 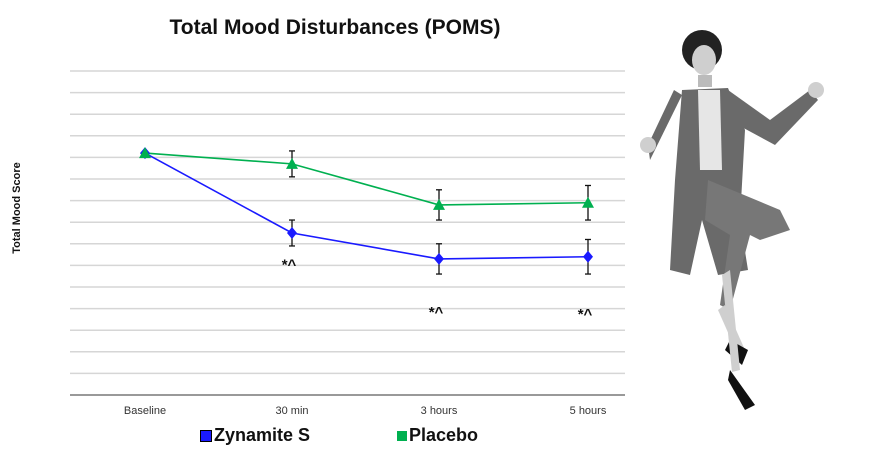 I want to click on legend-swatch-placebo, so click(x=402, y=435).